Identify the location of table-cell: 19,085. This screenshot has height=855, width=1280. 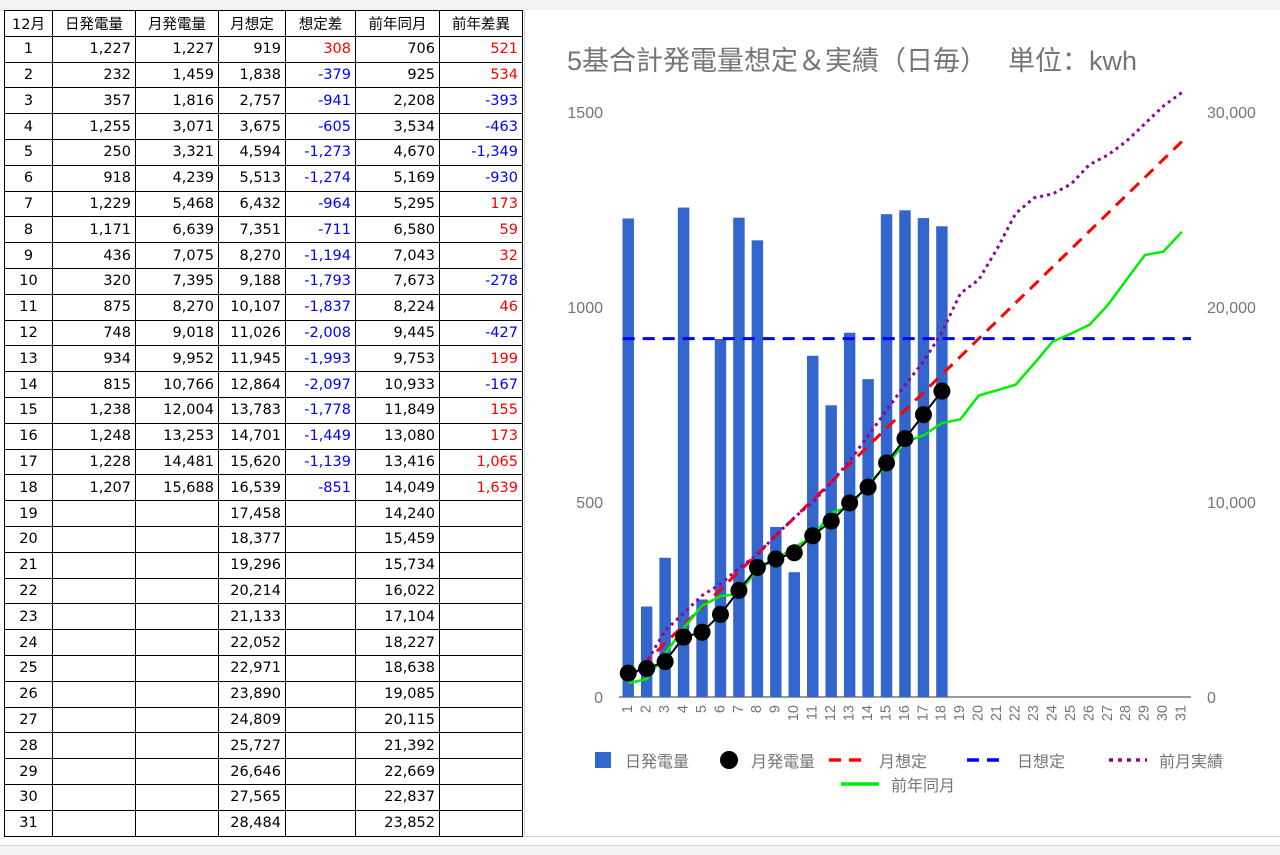
(397, 694).